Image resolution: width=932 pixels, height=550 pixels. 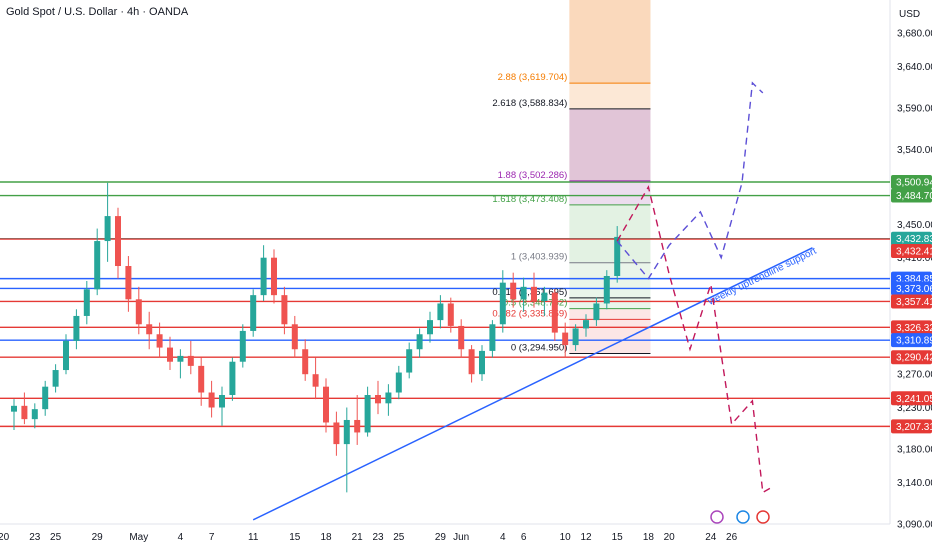 What do you see at coordinates (910, 14) in the screenshot?
I see `currency-label: USD` at bounding box center [910, 14].